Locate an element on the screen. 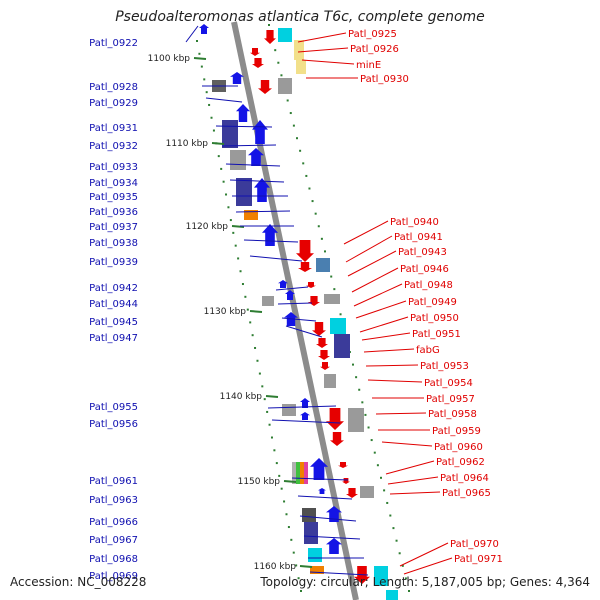 This screenshot has height=600, width=600. left-gene-label: Patl_0922 is located at coordinates (113, 43).